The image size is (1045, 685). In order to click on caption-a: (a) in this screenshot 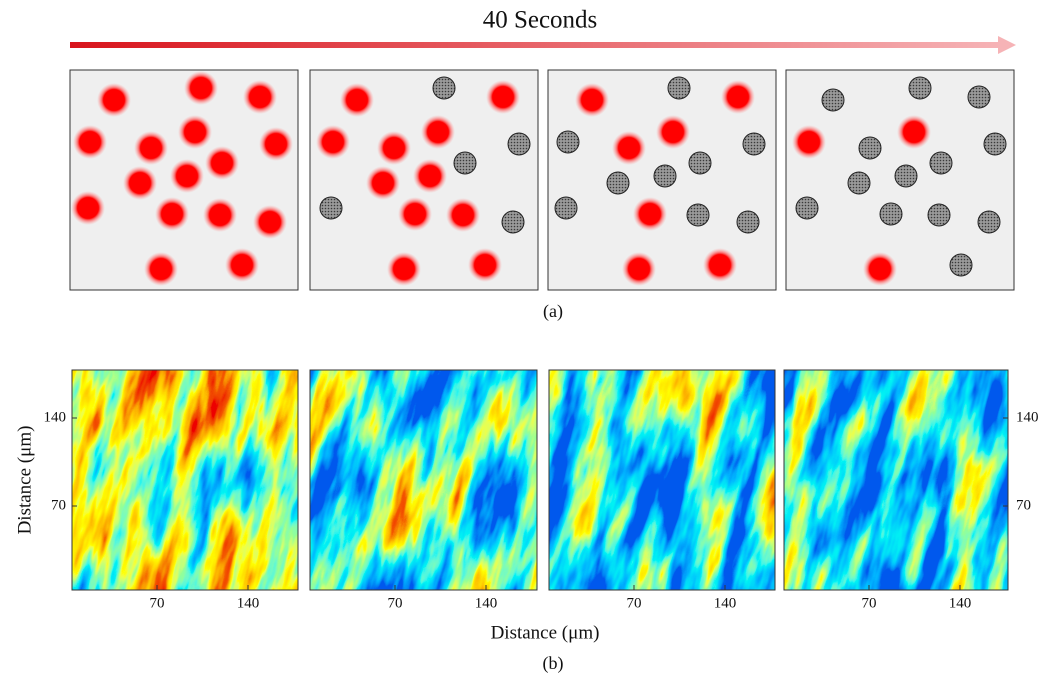, I will do `click(553, 311)`.